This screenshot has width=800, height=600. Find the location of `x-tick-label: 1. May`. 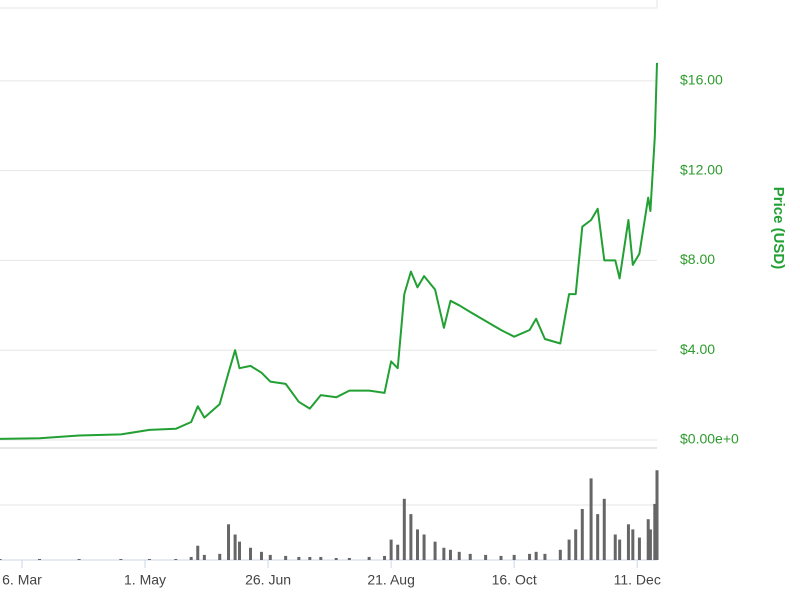

x-tick-label: 1. May is located at coordinates (145, 580).